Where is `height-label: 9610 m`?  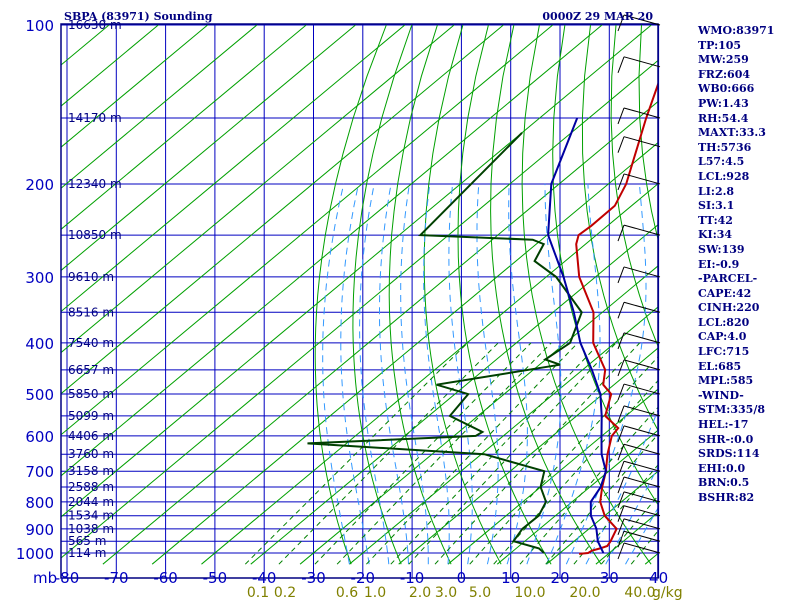 height-label: 9610 m is located at coordinates (91, 277).